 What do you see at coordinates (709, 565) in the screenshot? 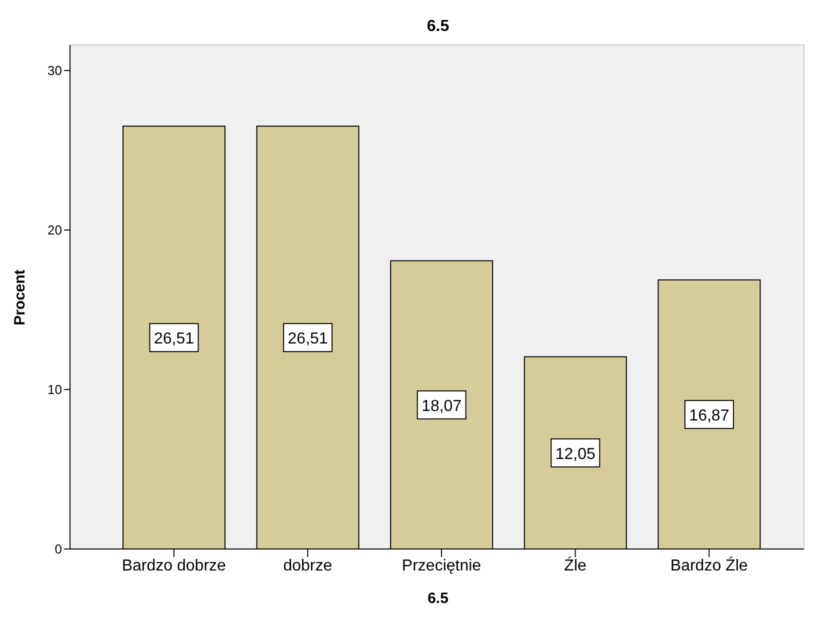
I see `x-tick-label: Bardzo Źle` at bounding box center [709, 565].